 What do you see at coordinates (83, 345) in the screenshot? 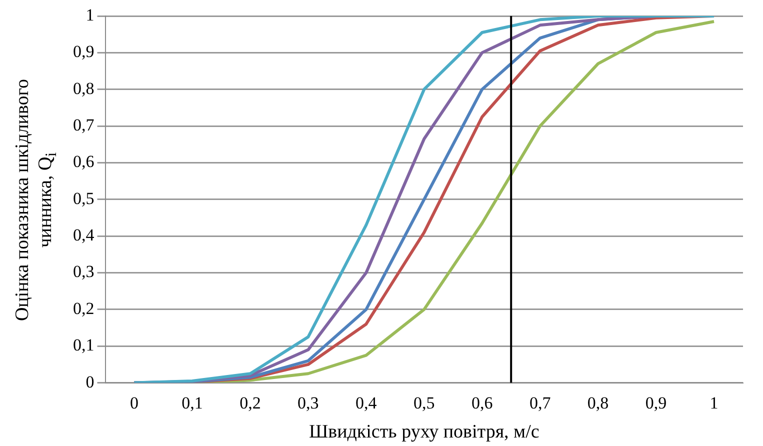
I see `y-tick-label: 0,1` at bounding box center [83, 345].